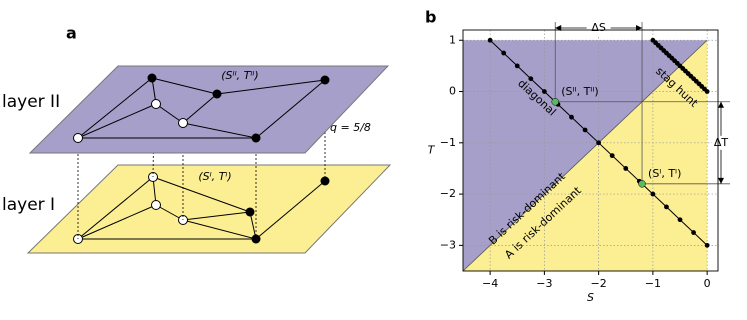 The width and height of the screenshot is (747, 320). Describe the element at coordinates (599, 283) in the screenshot. I see `x-tick-label: −2` at that location.